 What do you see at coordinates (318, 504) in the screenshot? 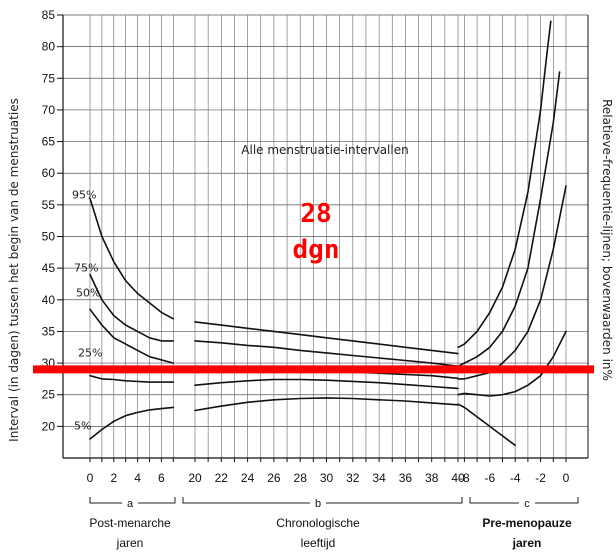
I see `section-letter: b` at bounding box center [318, 504].